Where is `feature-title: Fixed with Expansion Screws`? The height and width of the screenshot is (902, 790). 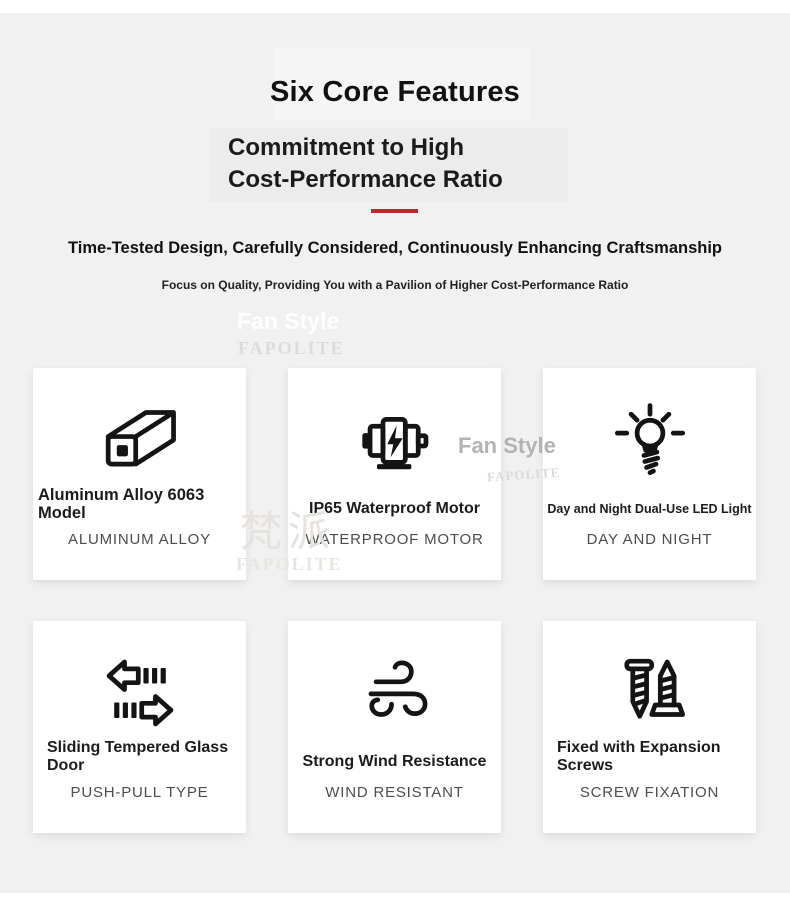
feature-title: Fixed with Expansion Screws is located at coordinates (639, 756).